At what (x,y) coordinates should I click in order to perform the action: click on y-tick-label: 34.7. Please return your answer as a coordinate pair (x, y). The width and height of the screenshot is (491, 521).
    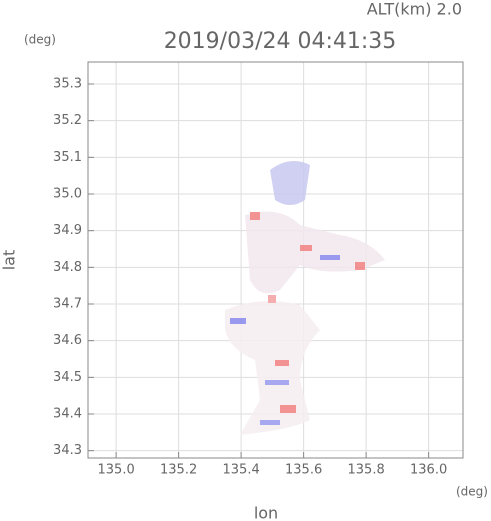
    Looking at the image, I should click on (67, 304).